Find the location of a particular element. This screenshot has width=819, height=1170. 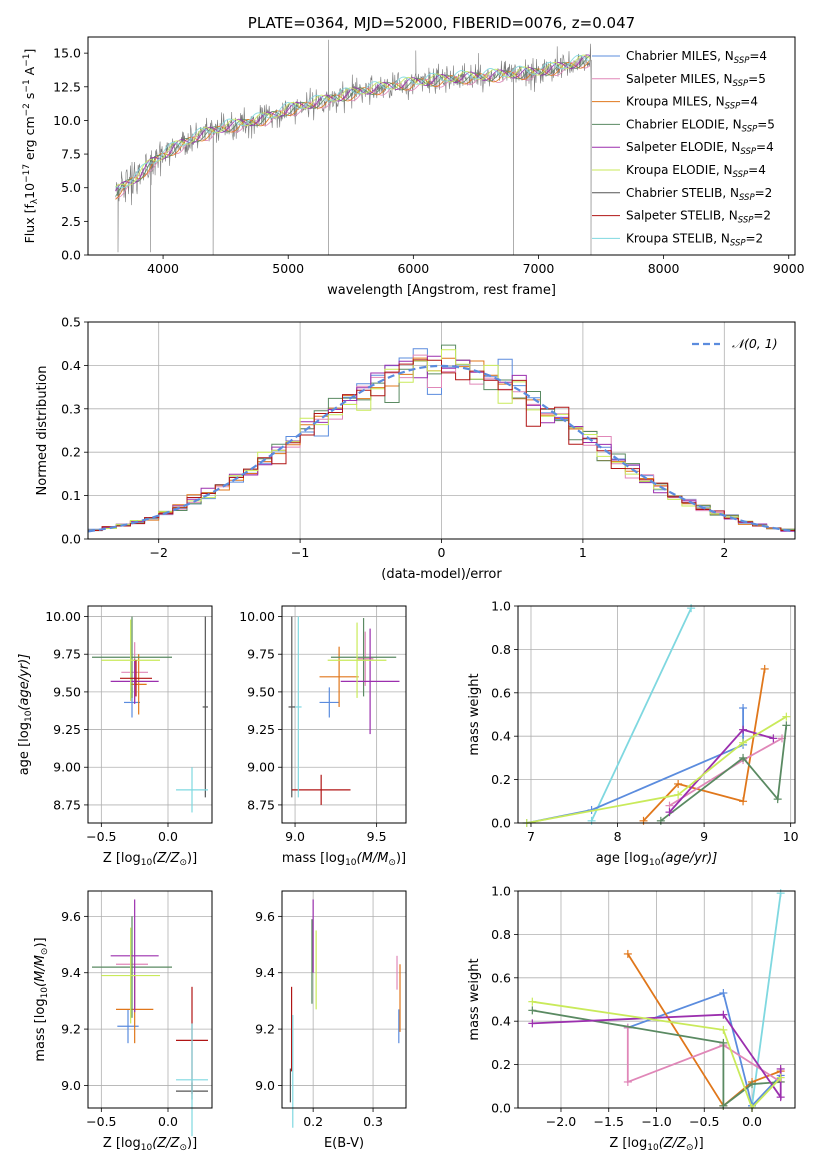

y-axis-label: mass [log10(M/M⊙)] is located at coordinates (41, 999).